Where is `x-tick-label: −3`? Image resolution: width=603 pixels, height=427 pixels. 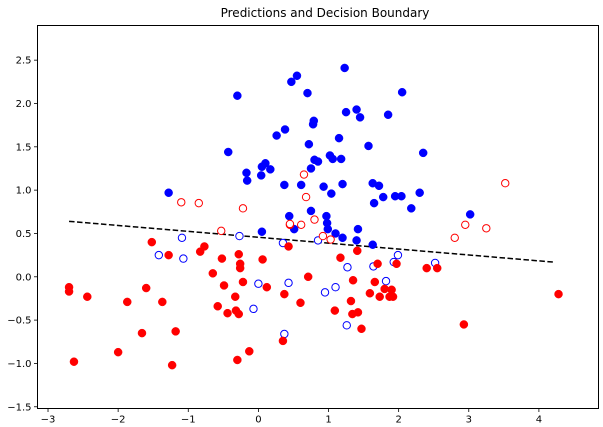
x-tick-label: −3 is located at coordinates (48, 420).